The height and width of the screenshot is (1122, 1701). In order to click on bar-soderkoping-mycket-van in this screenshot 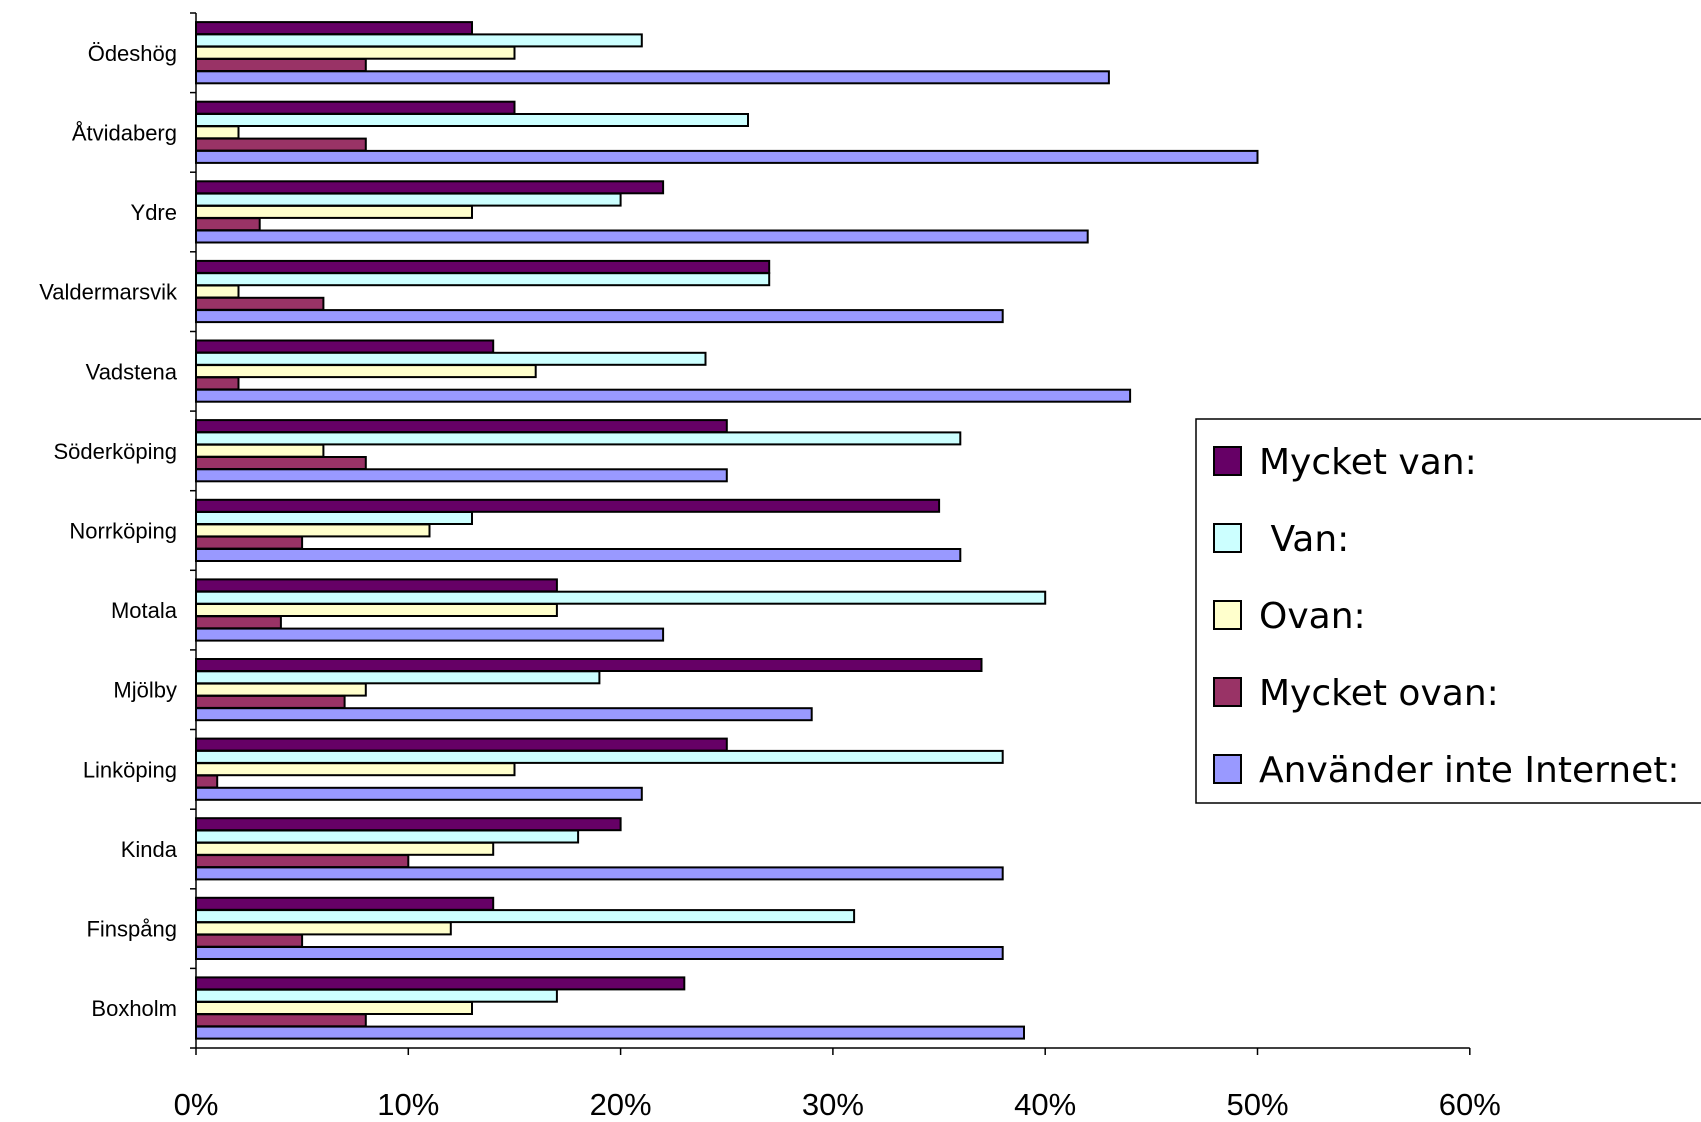, I will do `click(461, 426)`.